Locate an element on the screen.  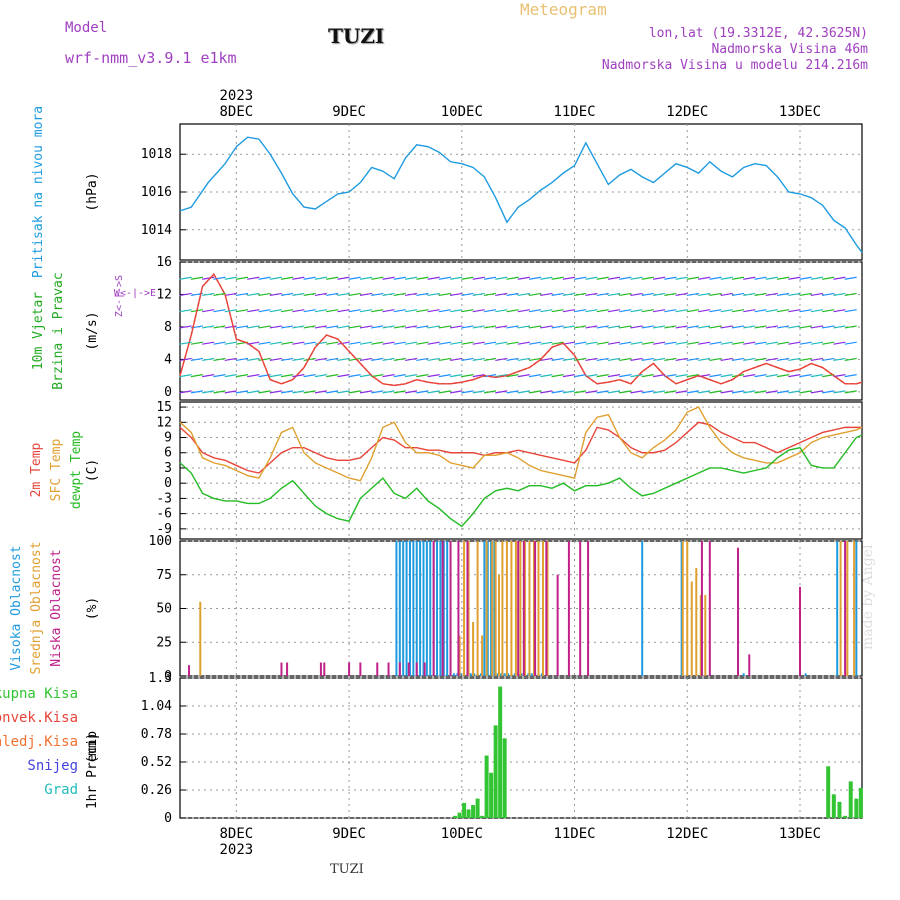
legend-item: Snijeg is located at coordinates (52, 766).